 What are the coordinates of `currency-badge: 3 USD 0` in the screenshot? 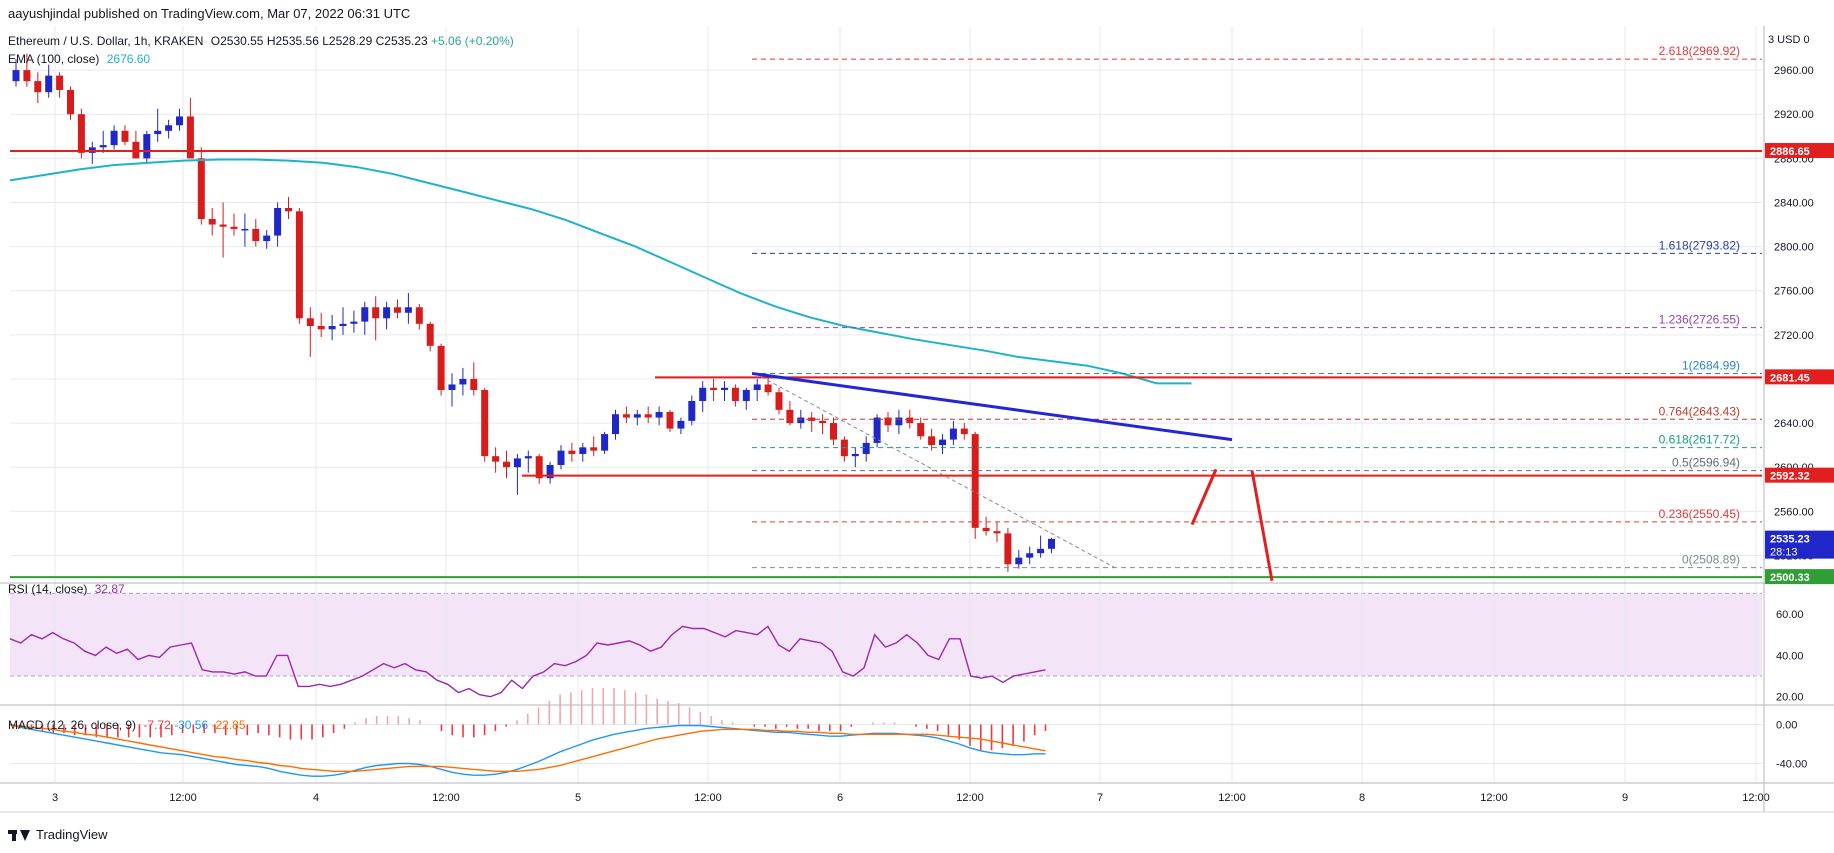 It's located at (1789, 40).